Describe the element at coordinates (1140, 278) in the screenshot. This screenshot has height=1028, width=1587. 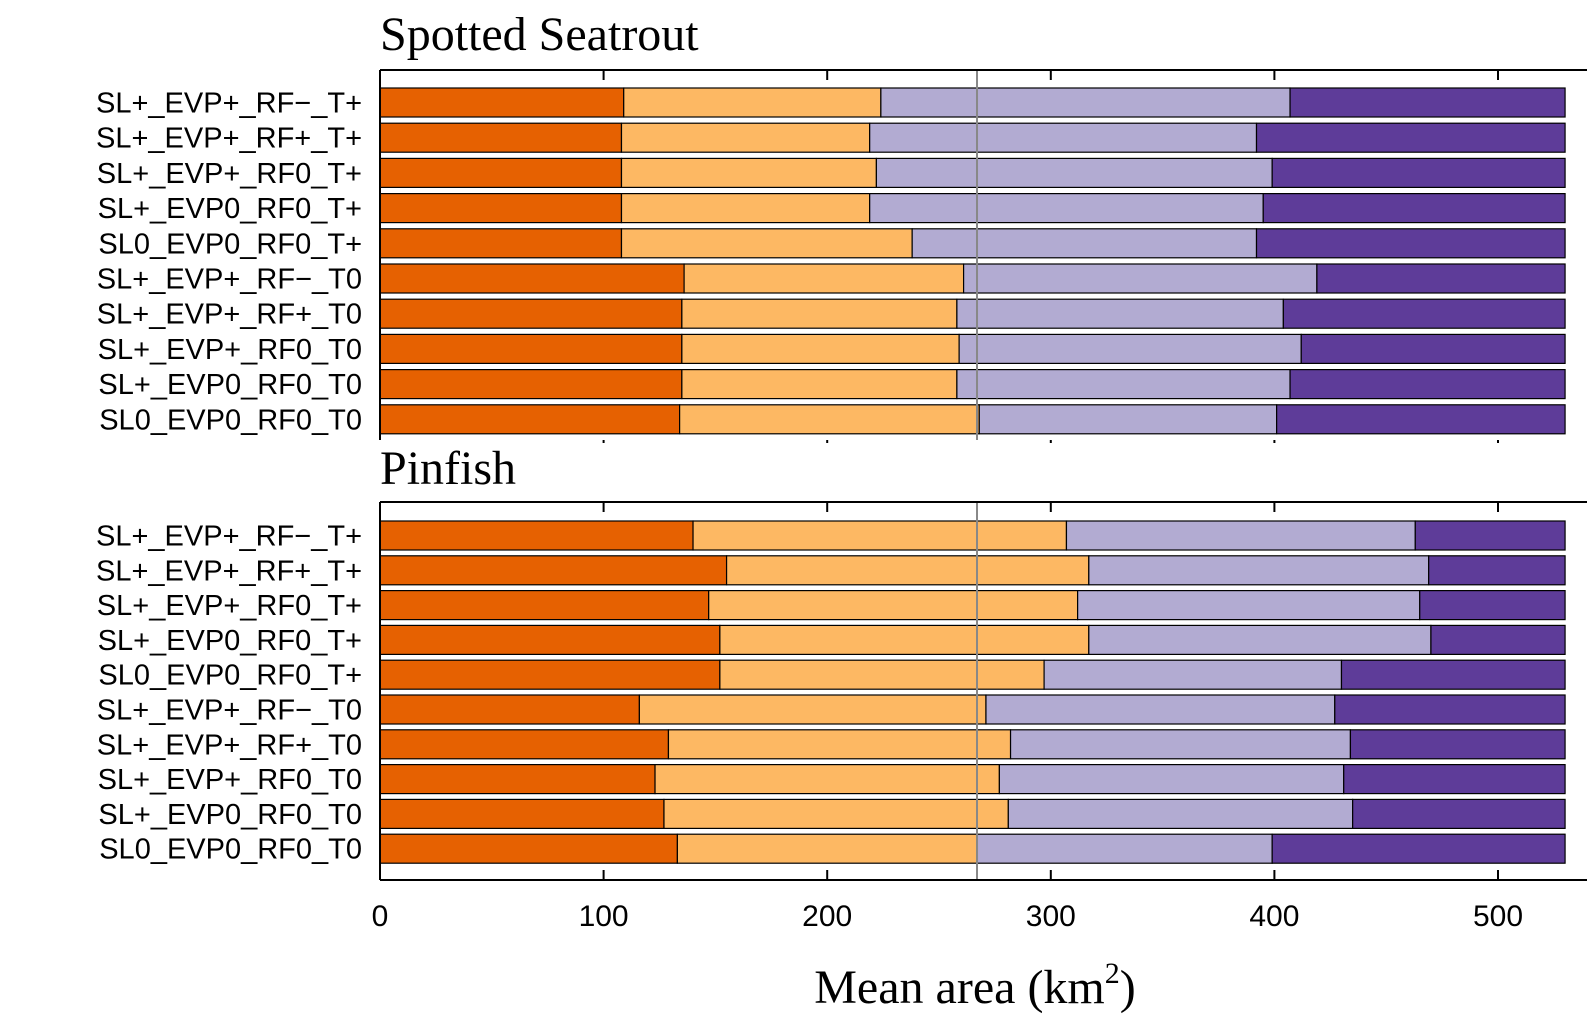
I see `bar-segment-top-row6-seg3` at that location.